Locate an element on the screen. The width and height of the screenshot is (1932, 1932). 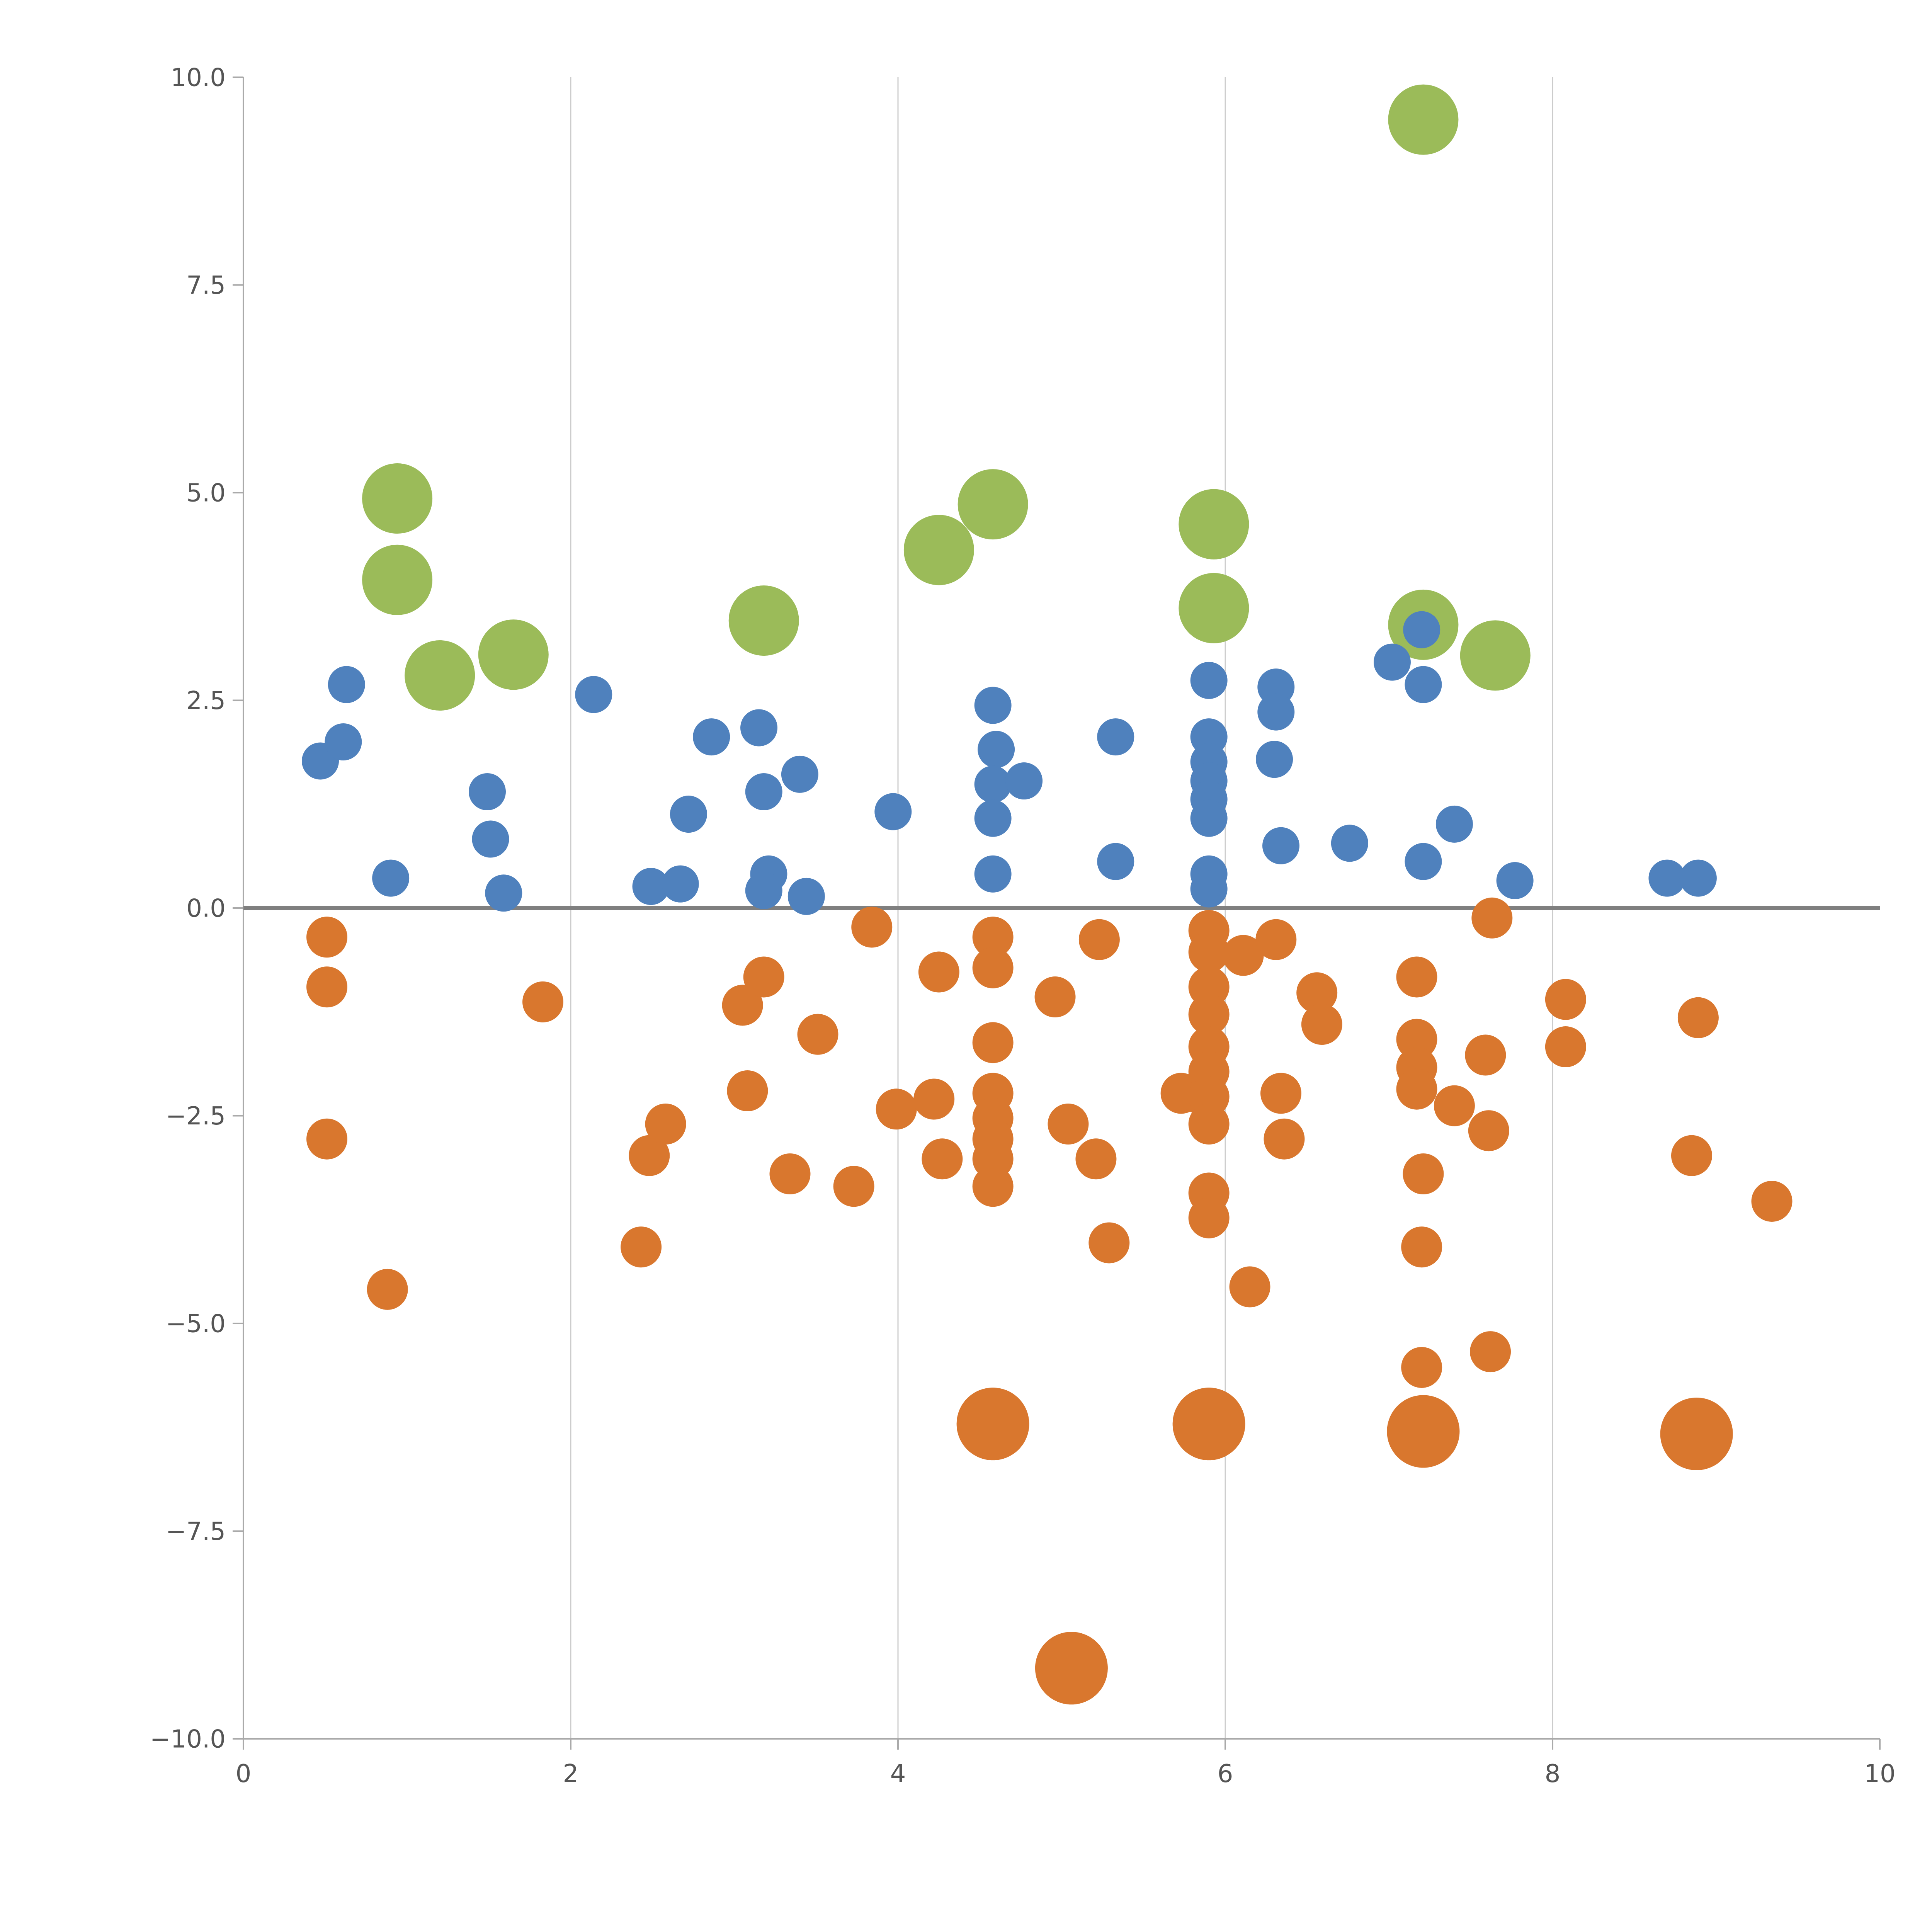
y-tick-label: 7.5 is located at coordinates (206, 285).